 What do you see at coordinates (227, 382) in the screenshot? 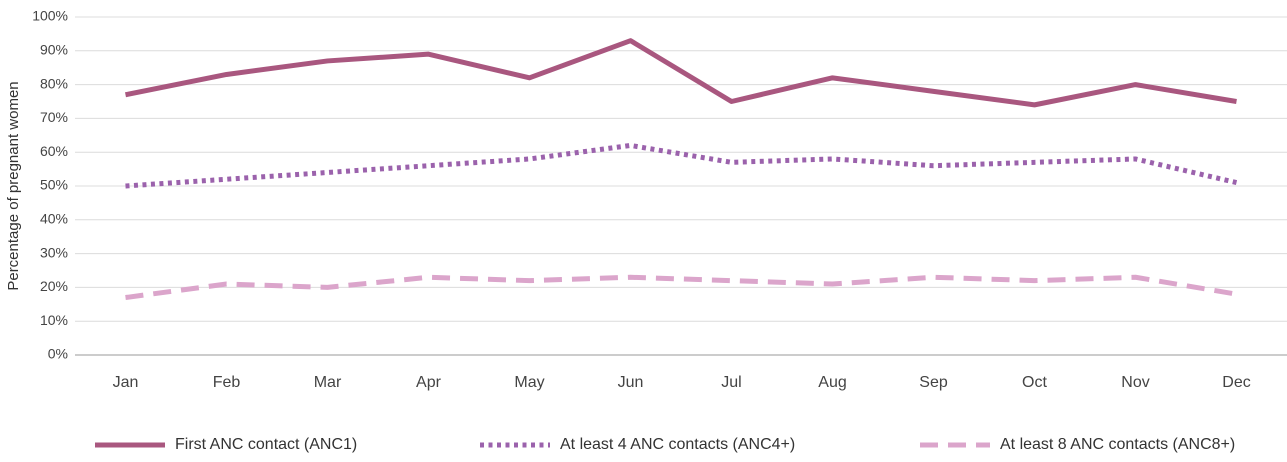
I see `x-tick-label: Feb` at bounding box center [227, 382].